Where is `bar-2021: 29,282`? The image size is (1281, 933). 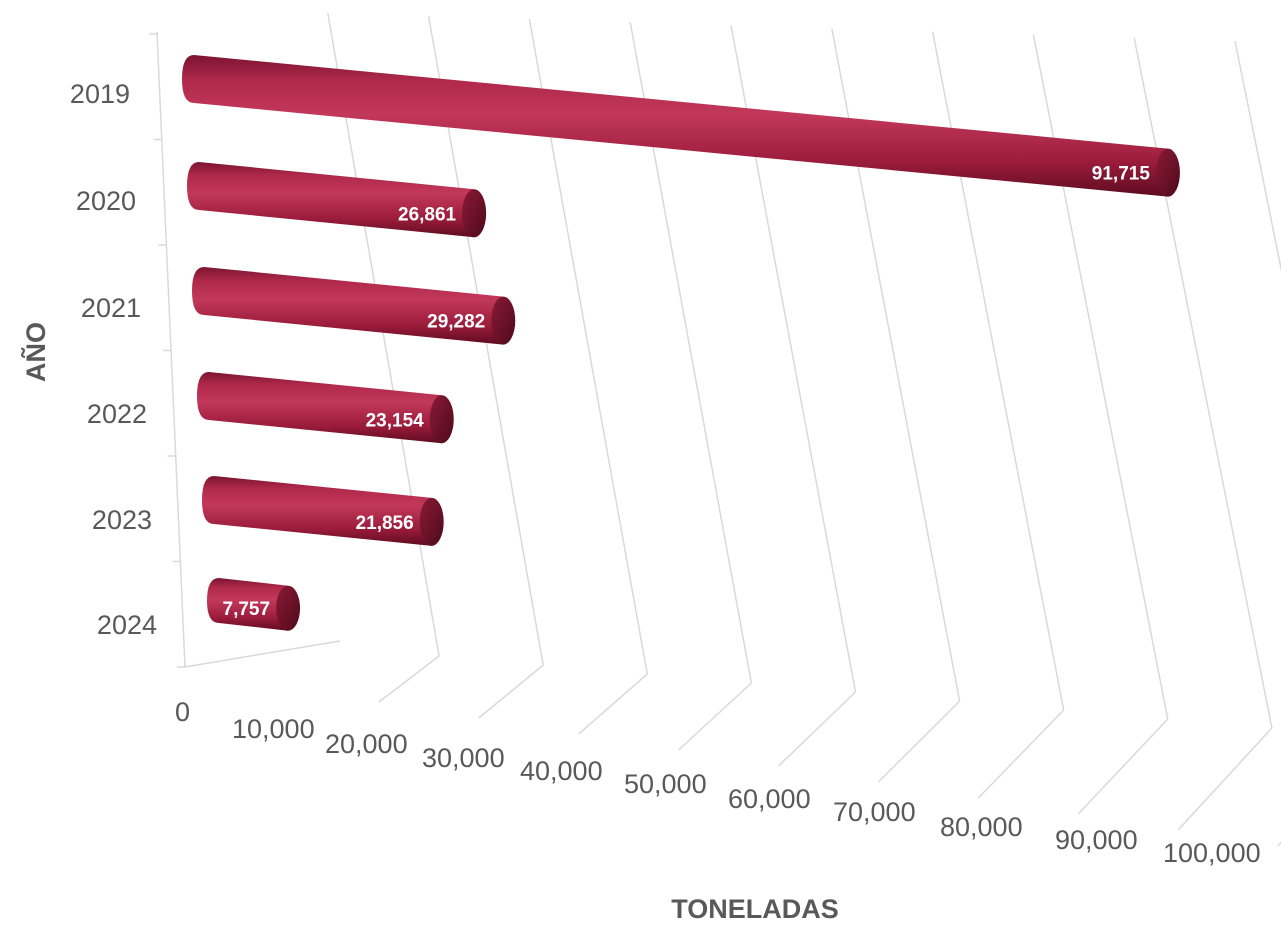 bar-2021: 29,282 is located at coordinates (354, 306).